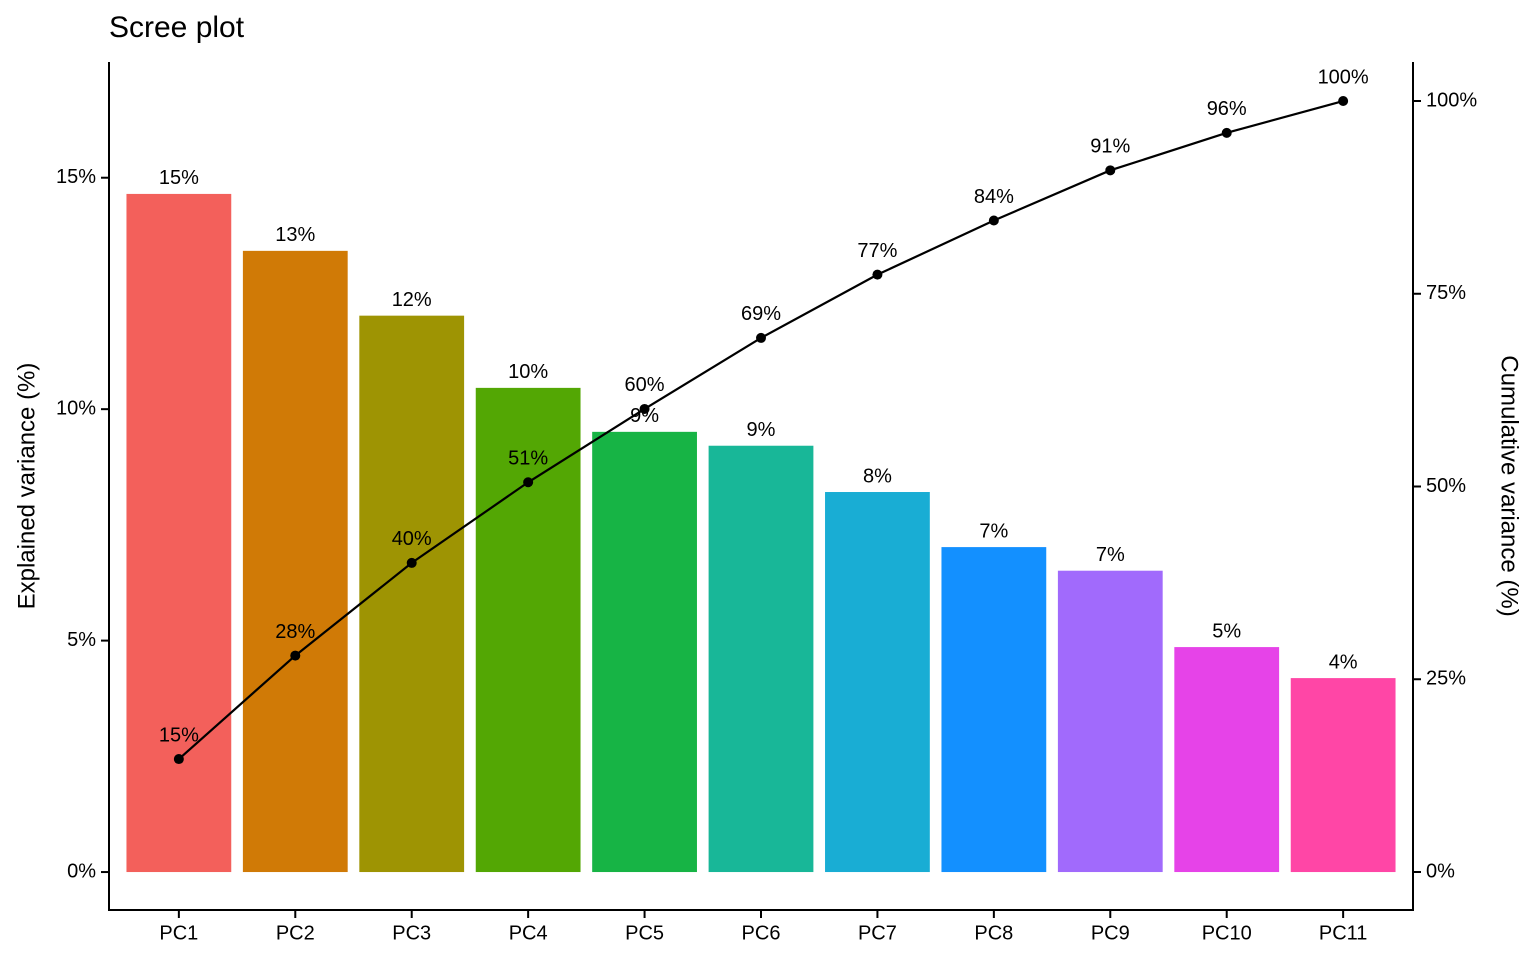  What do you see at coordinates (1343, 662) in the screenshot?
I see `bar-value-label: 4%` at bounding box center [1343, 662].